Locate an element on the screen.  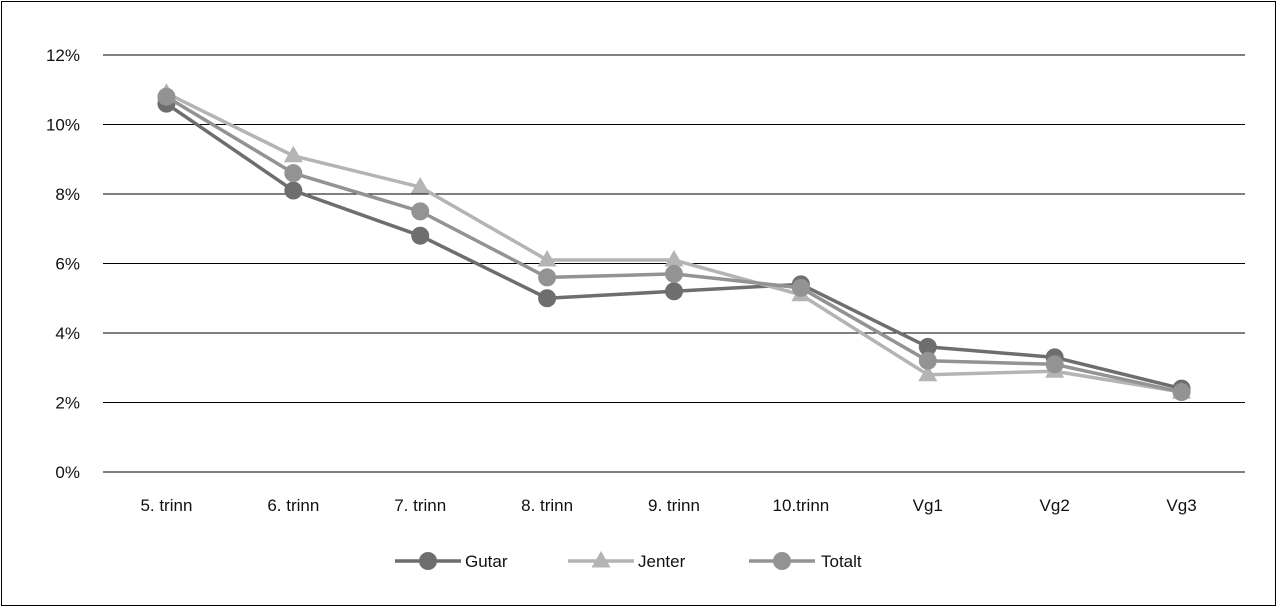
x-tick-label-8-trinn: 8. trinn is located at coordinates (547, 505).